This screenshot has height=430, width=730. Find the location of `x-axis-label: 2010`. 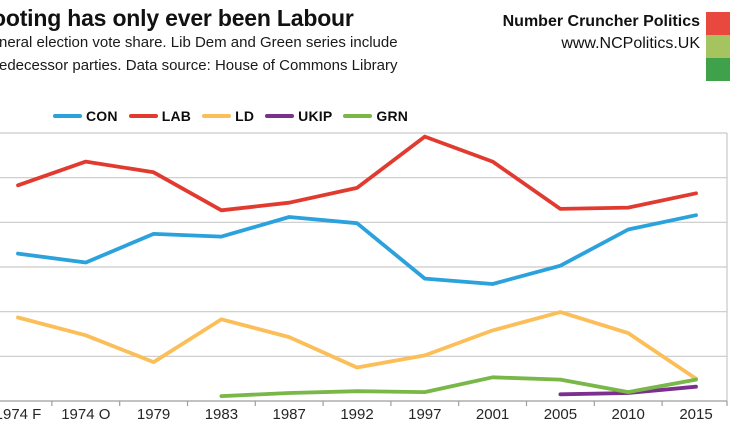

x-axis-label: 2010 is located at coordinates (628, 414).